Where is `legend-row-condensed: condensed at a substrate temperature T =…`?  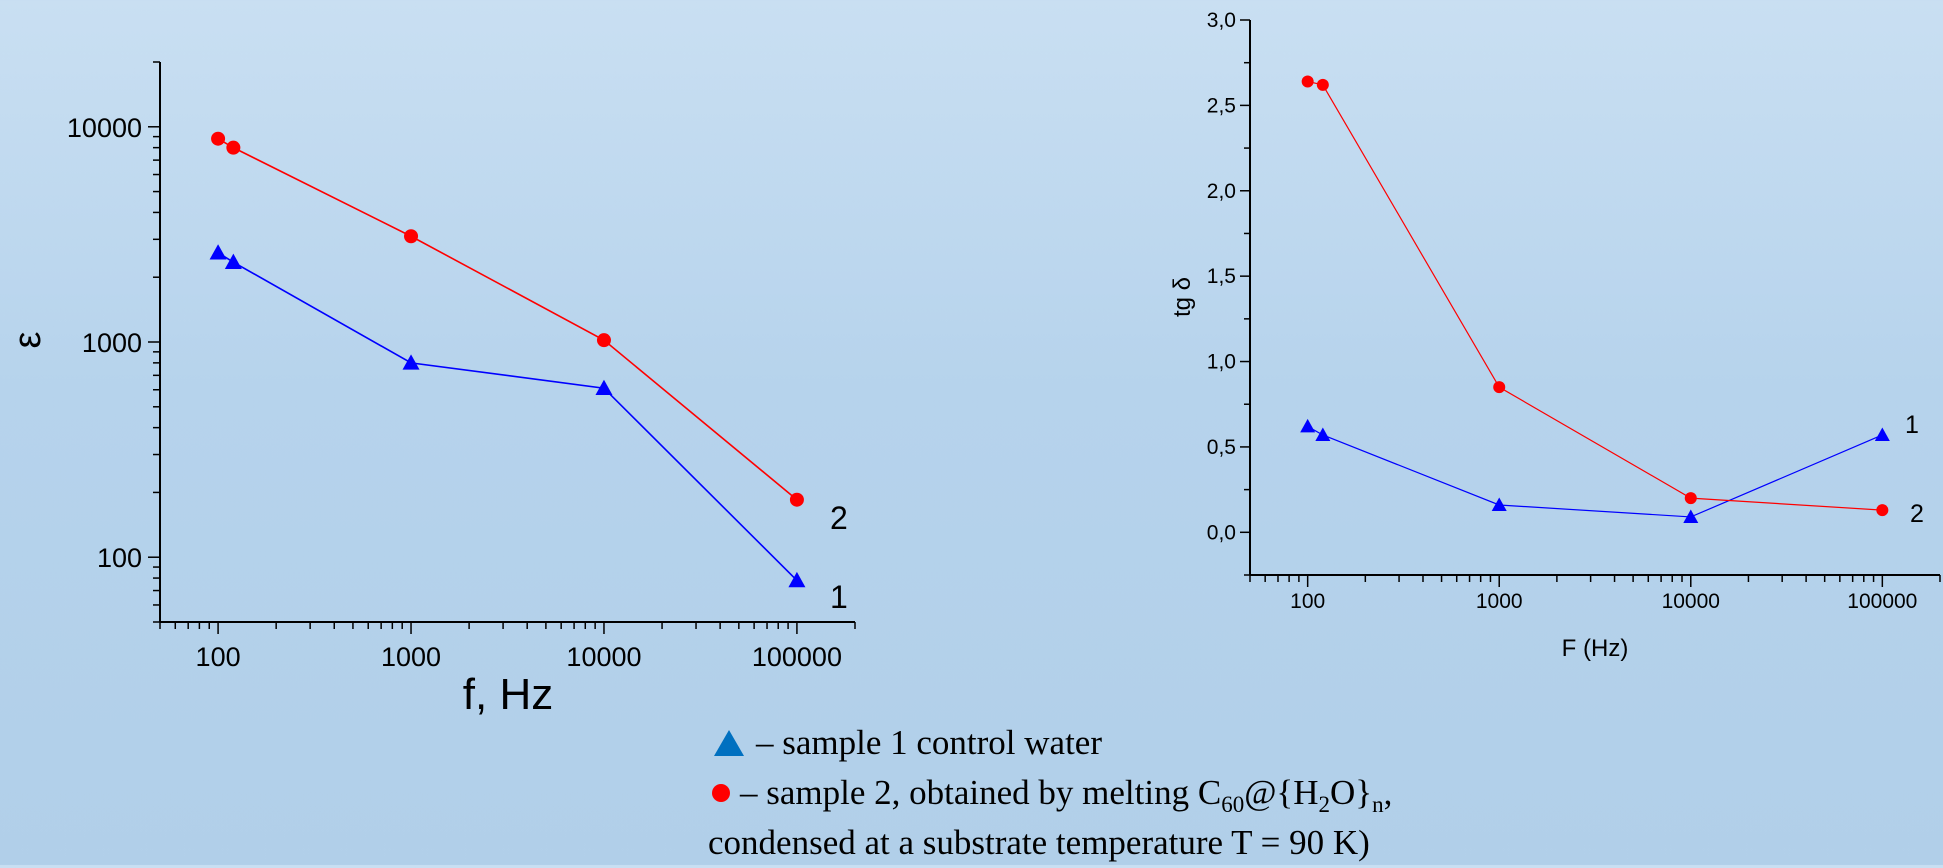
legend-row-condensed: condensed at a substrate temperature T =… is located at coordinates (1158, 843).